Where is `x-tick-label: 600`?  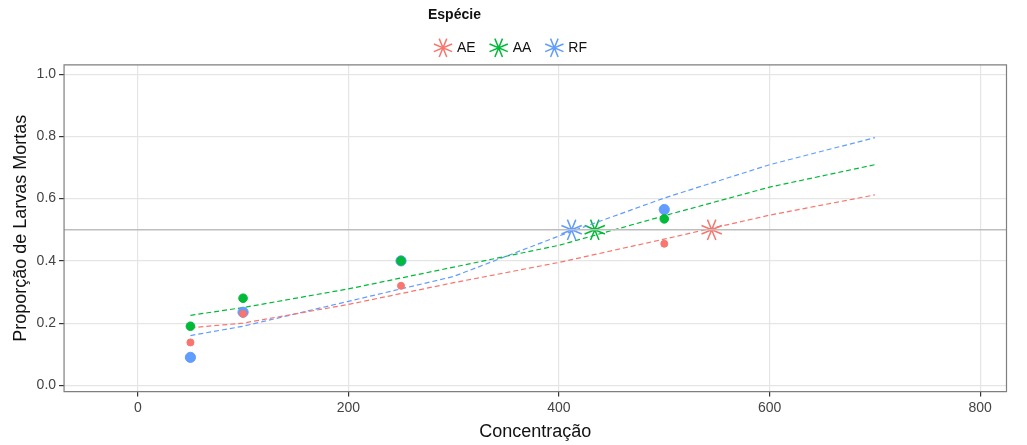 x-tick-label: 600 is located at coordinates (769, 406).